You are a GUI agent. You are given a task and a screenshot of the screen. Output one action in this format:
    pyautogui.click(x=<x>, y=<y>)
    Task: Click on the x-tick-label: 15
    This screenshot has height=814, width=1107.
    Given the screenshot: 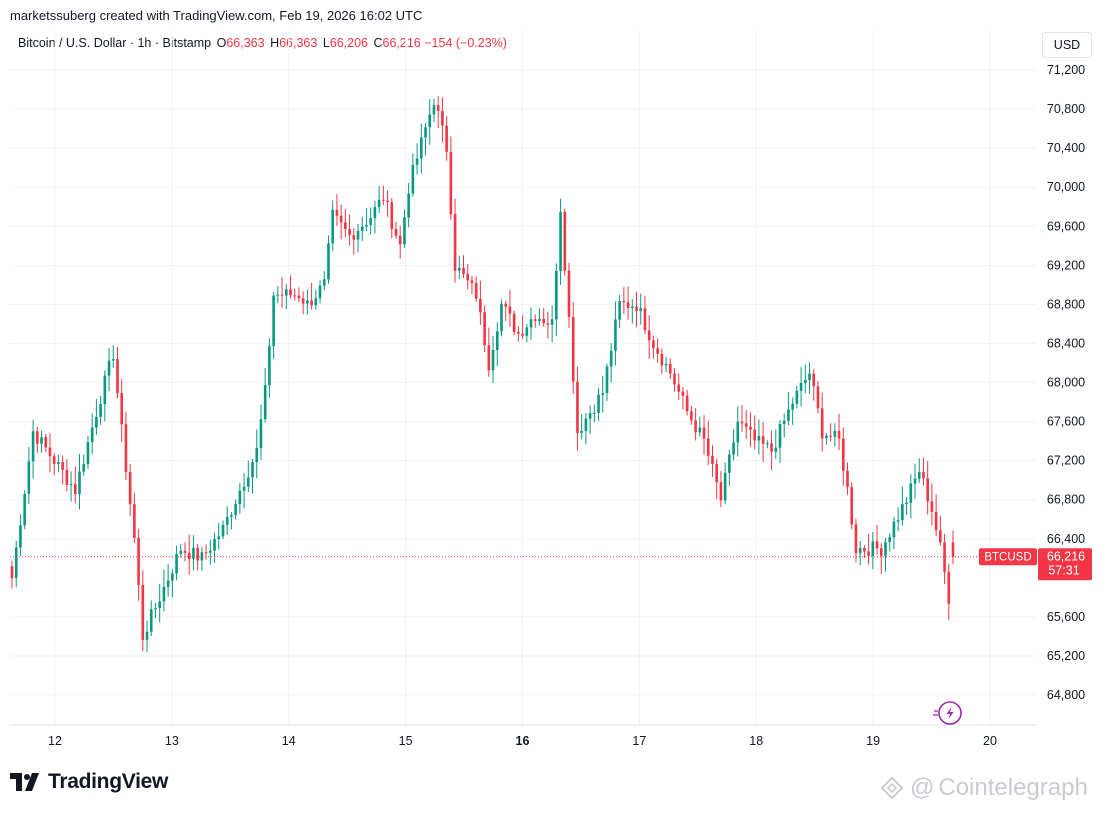 What is the action you would take?
    pyautogui.click(x=406, y=741)
    